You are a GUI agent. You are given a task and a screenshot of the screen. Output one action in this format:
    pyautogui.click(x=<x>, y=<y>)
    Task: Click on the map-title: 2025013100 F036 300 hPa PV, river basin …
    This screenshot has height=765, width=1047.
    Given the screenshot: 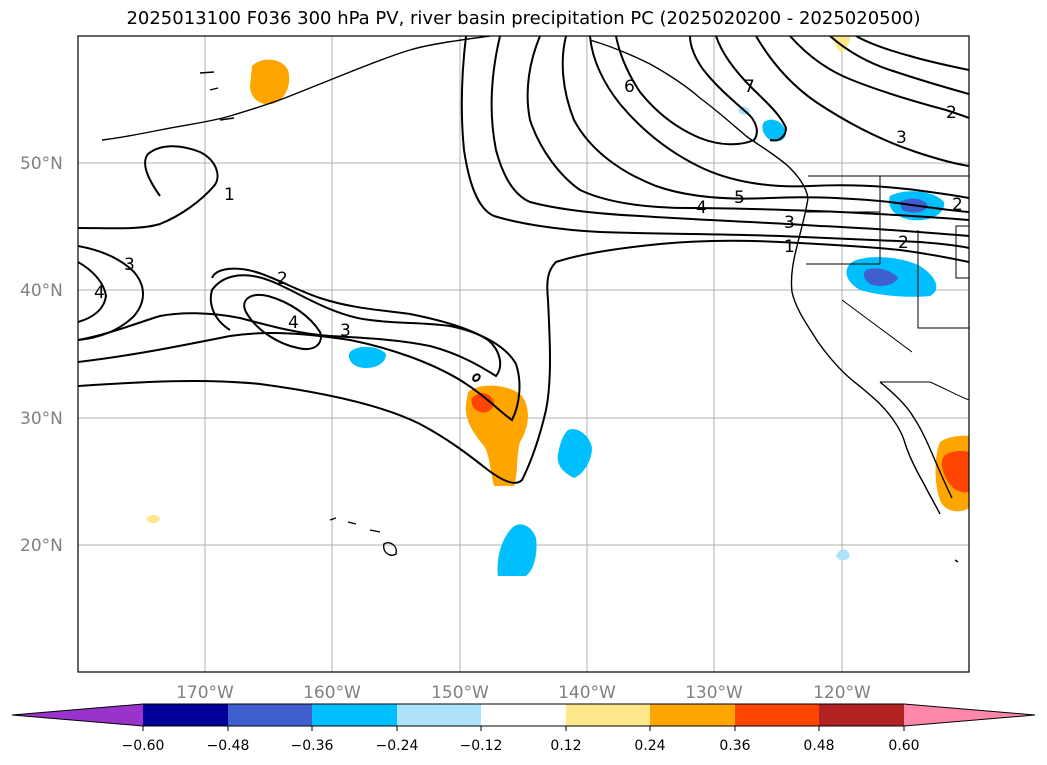 What is the action you would take?
    pyautogui.click(x=523, y=18)
    